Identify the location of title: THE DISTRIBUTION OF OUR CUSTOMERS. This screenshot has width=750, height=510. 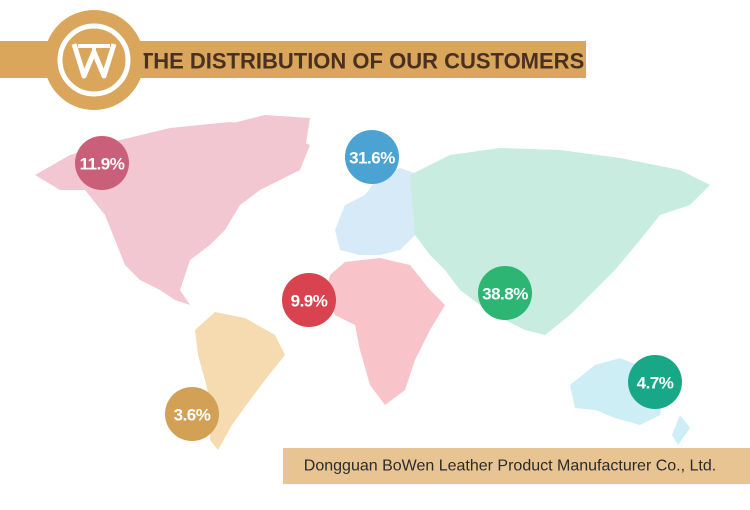
(362, 61).